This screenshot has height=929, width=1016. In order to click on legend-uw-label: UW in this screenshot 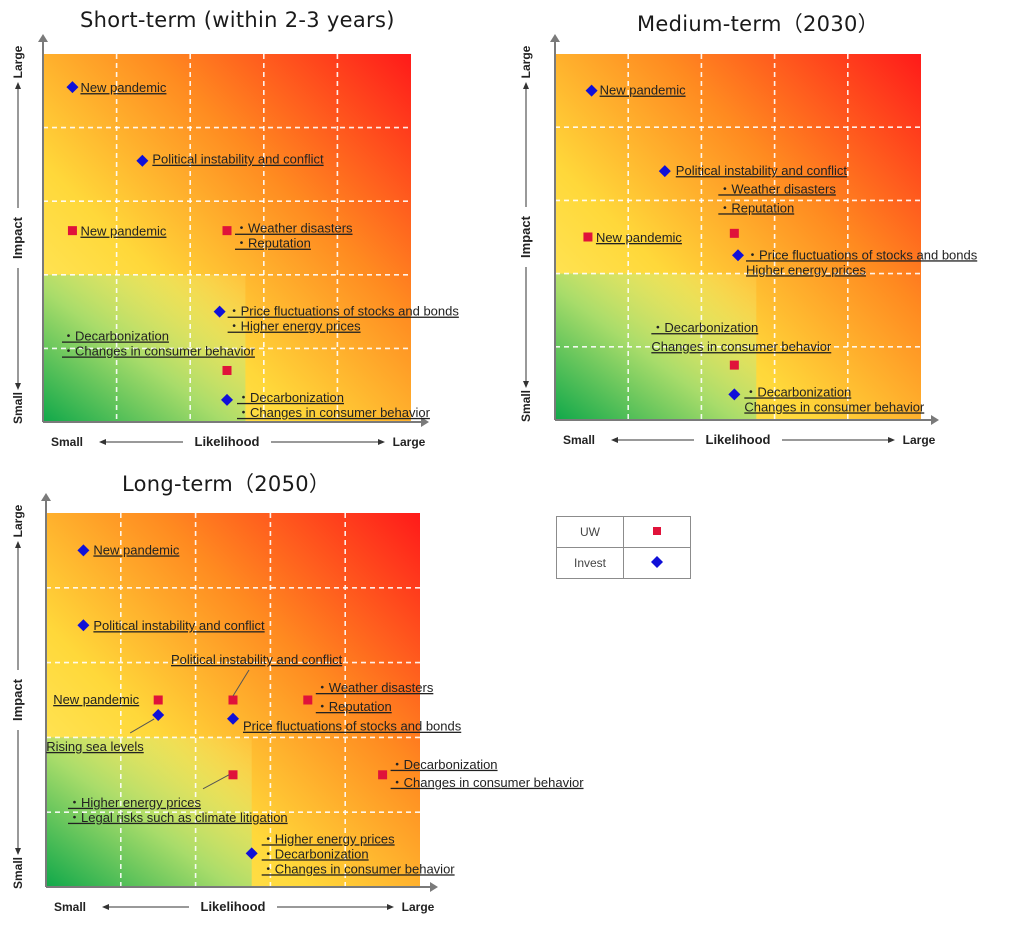, I will do `click(590, 532)`.